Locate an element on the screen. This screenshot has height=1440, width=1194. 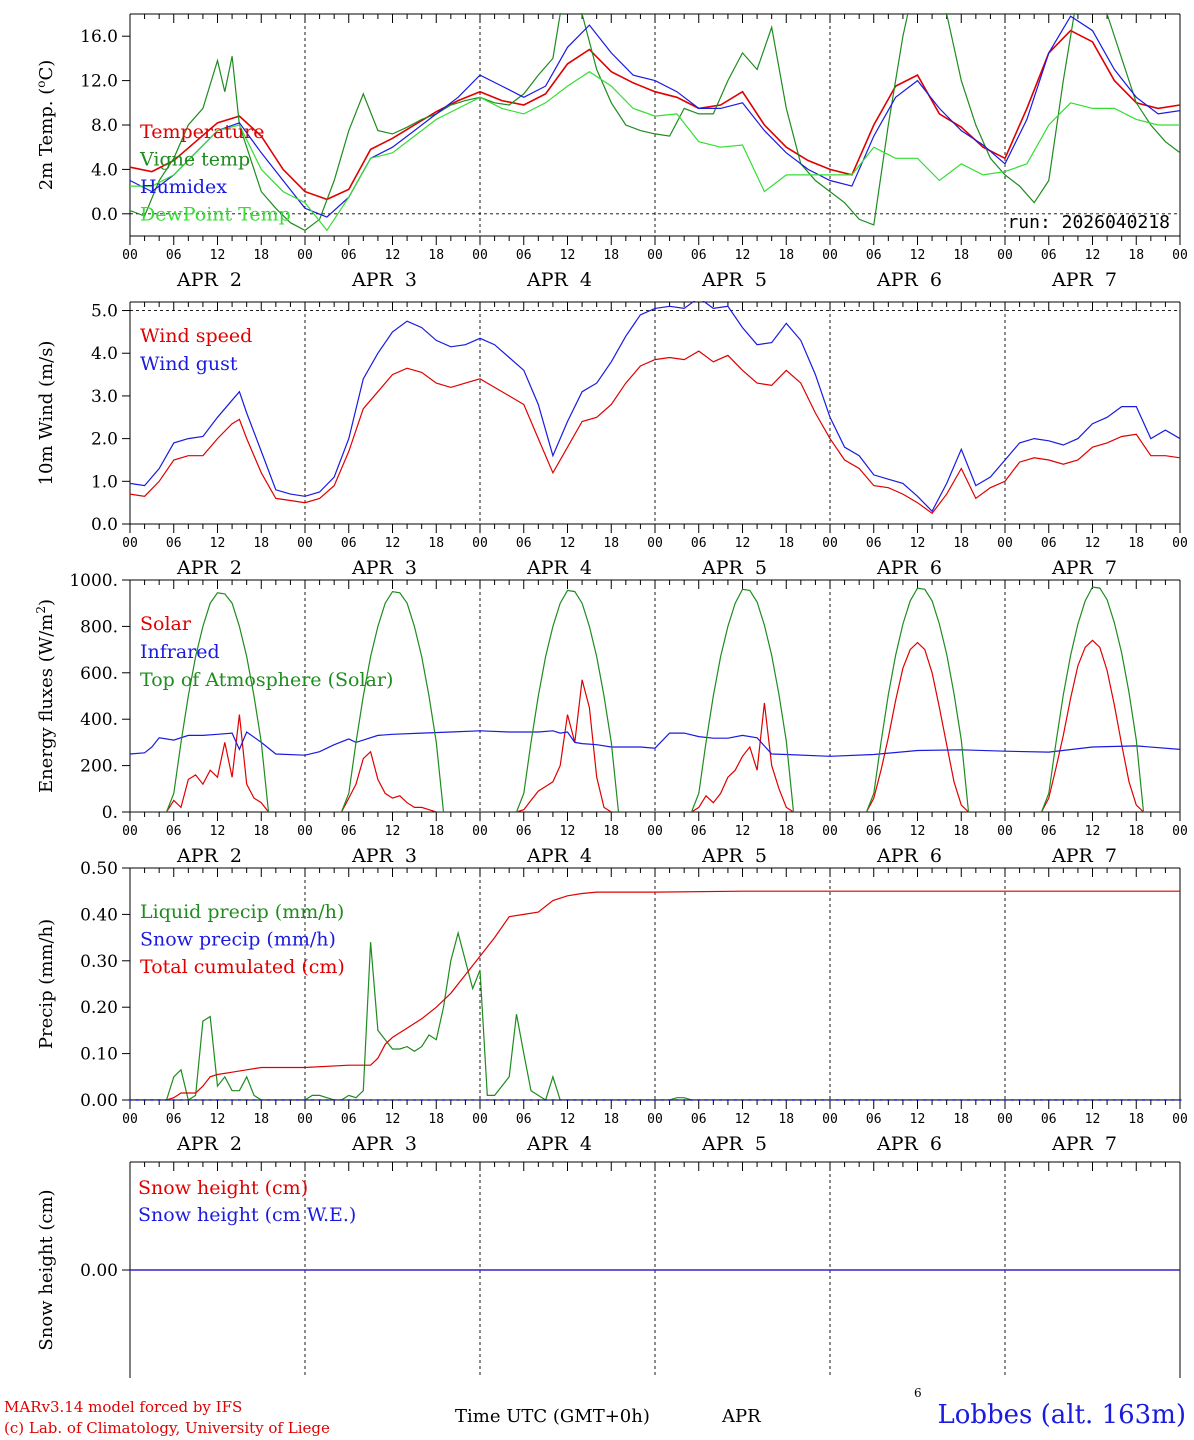
snow-legend-entry: Snow height (cm W.E.) is located at coordinates (247, 1215).